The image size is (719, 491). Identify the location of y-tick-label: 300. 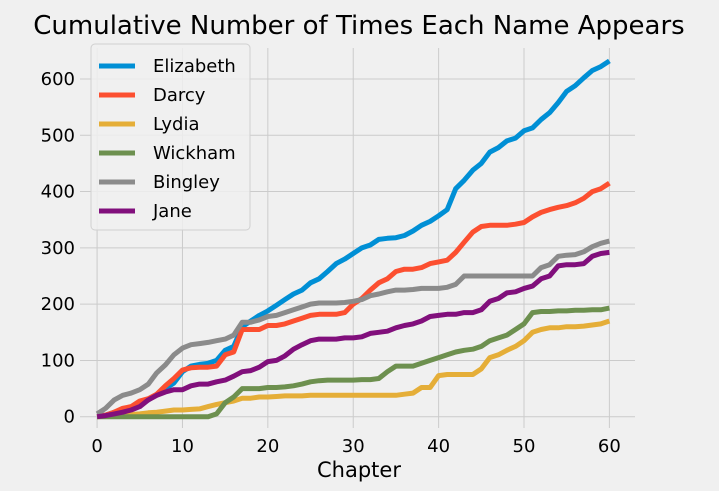
(58, 248).